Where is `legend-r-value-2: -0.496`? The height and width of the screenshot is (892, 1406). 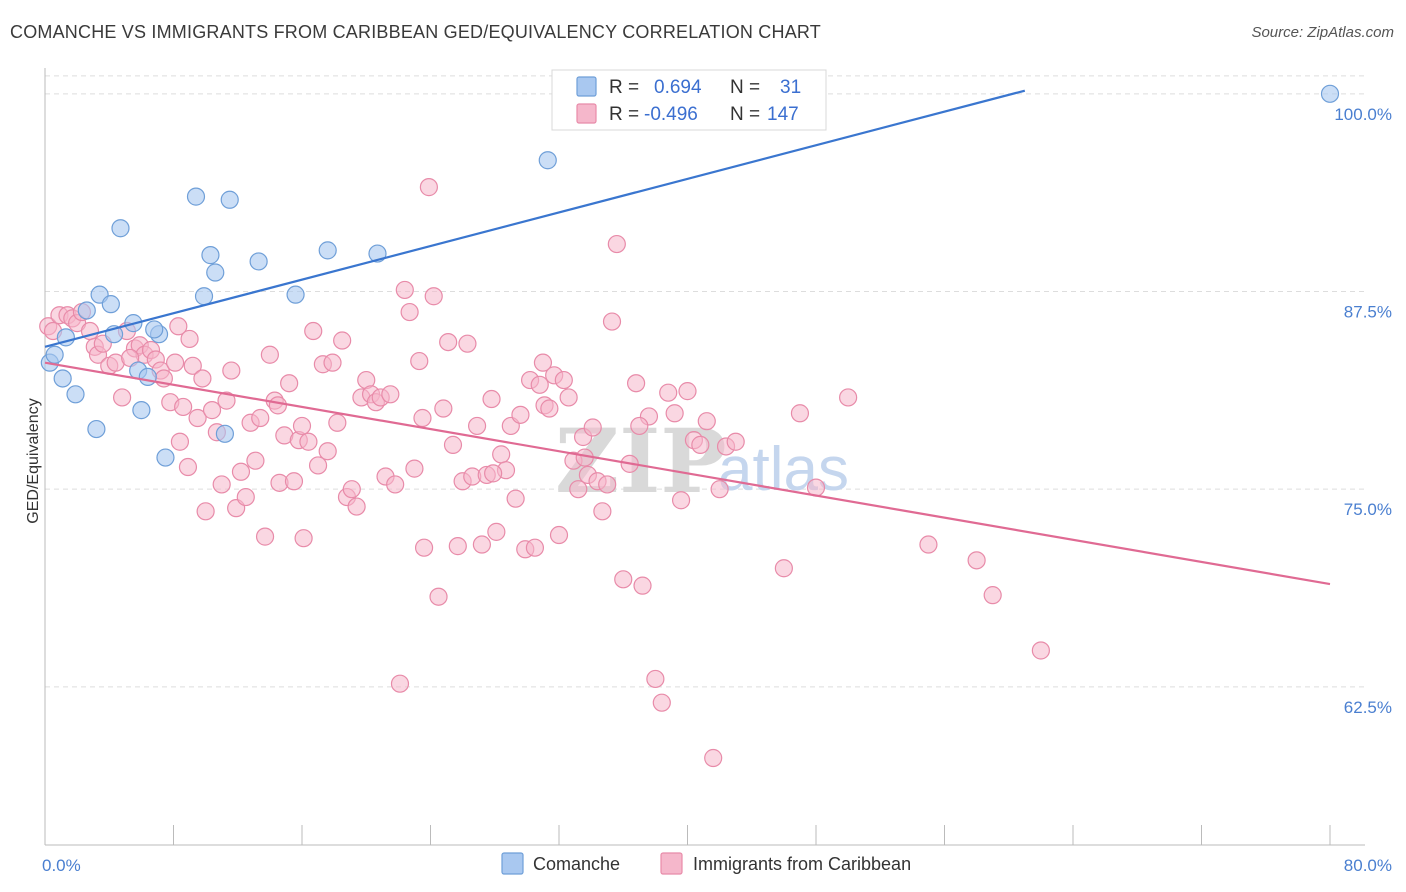
legend-r-value-2: -0.496 is located at coordinates (671, 114).